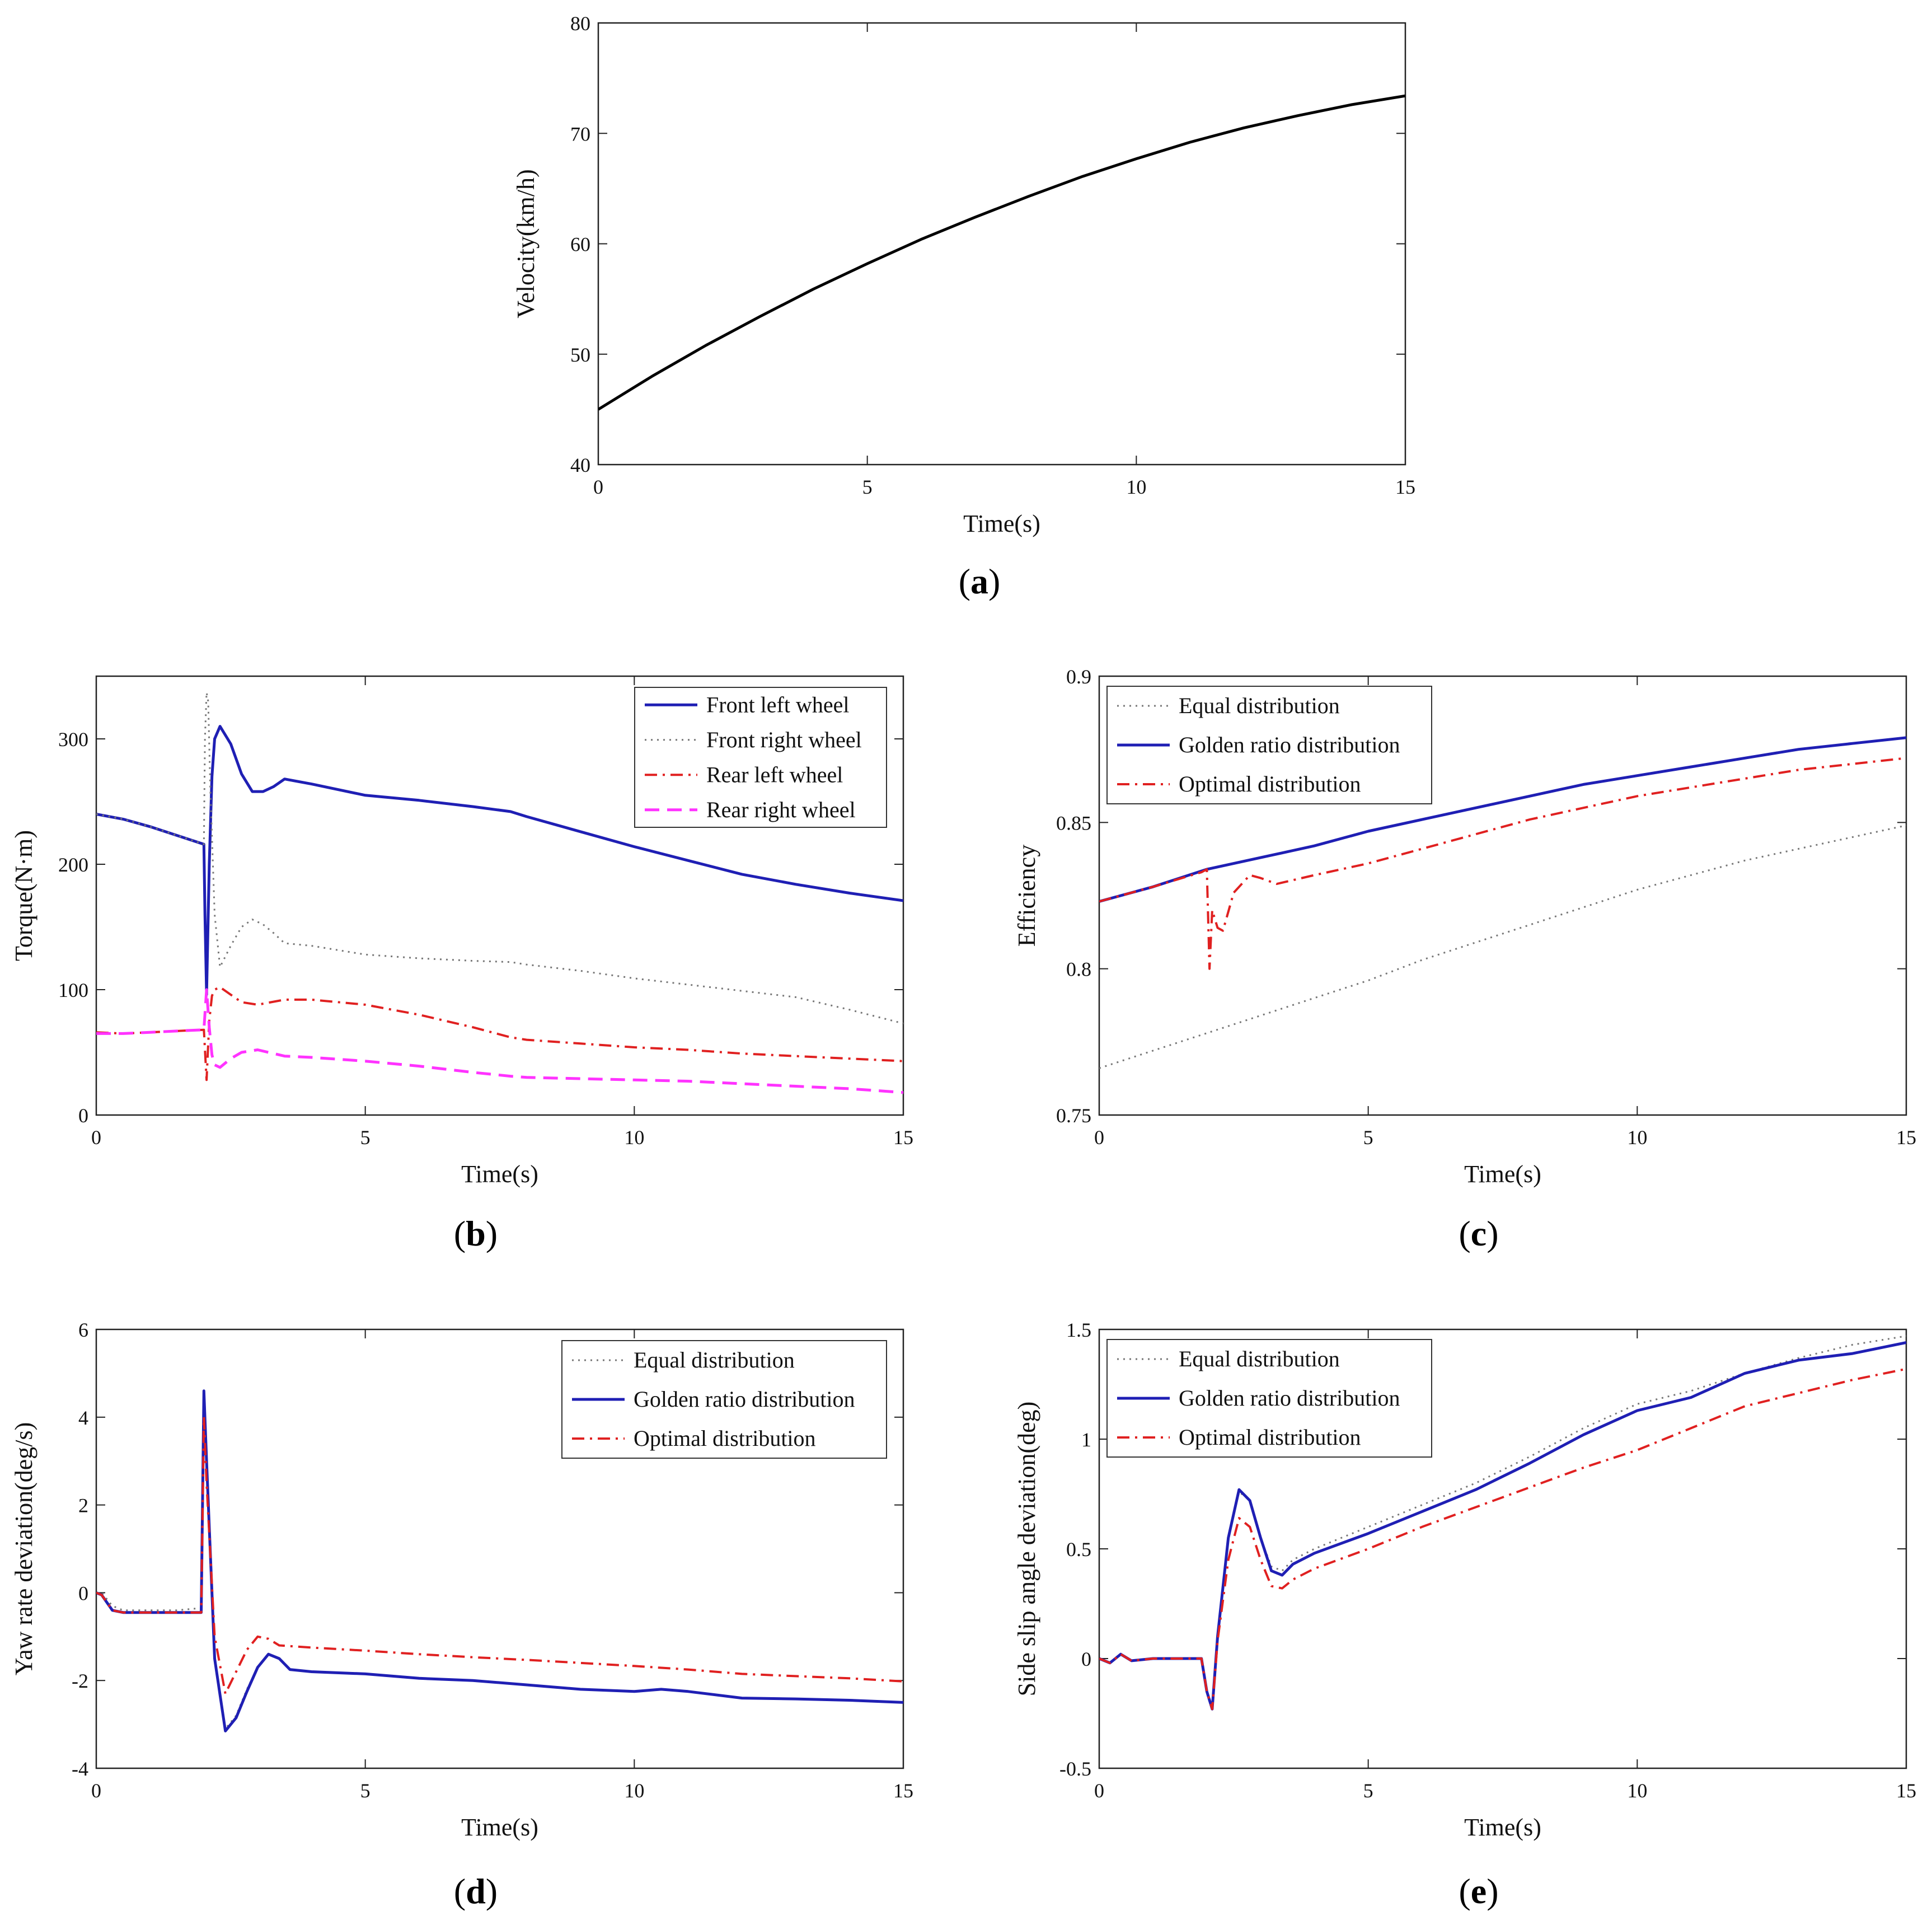 This screenshot has width=1932, height=1925. What do you see at coordinates (83, 1330) in the screenshot?
I see `y-tick-label: 6` at bounding box center [83, 1330].